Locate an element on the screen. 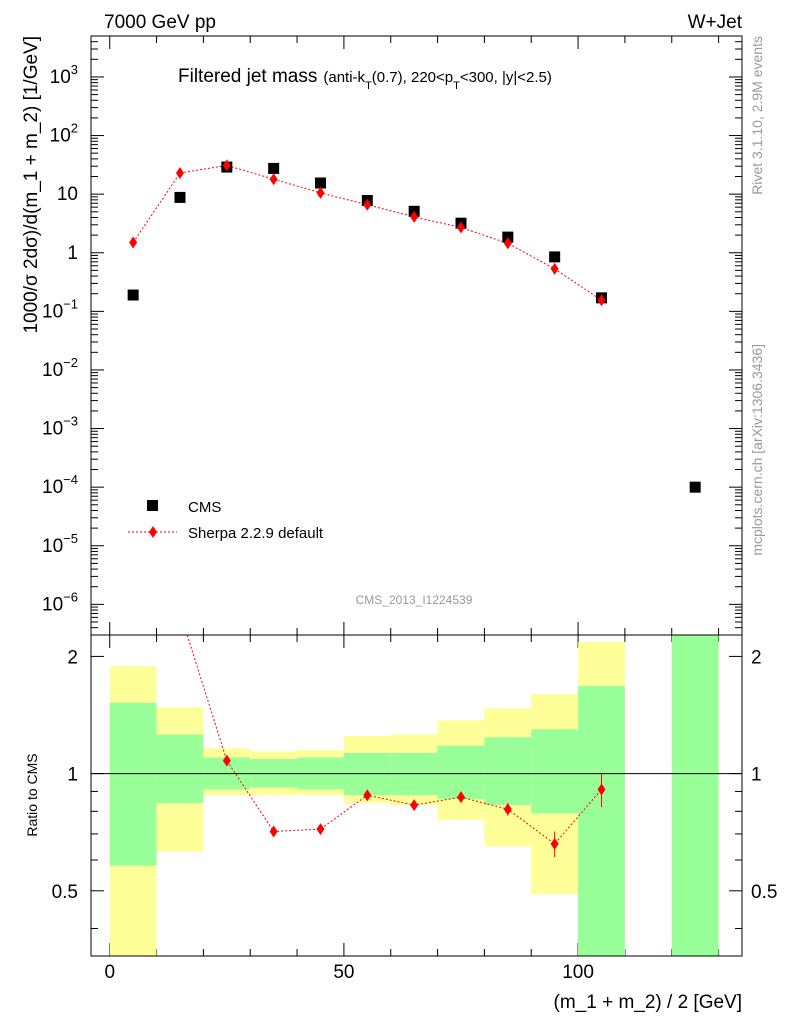 This screenshot has height=1024, width=786. main-ytick-label: 10³ is located at coordinates (64, 75).